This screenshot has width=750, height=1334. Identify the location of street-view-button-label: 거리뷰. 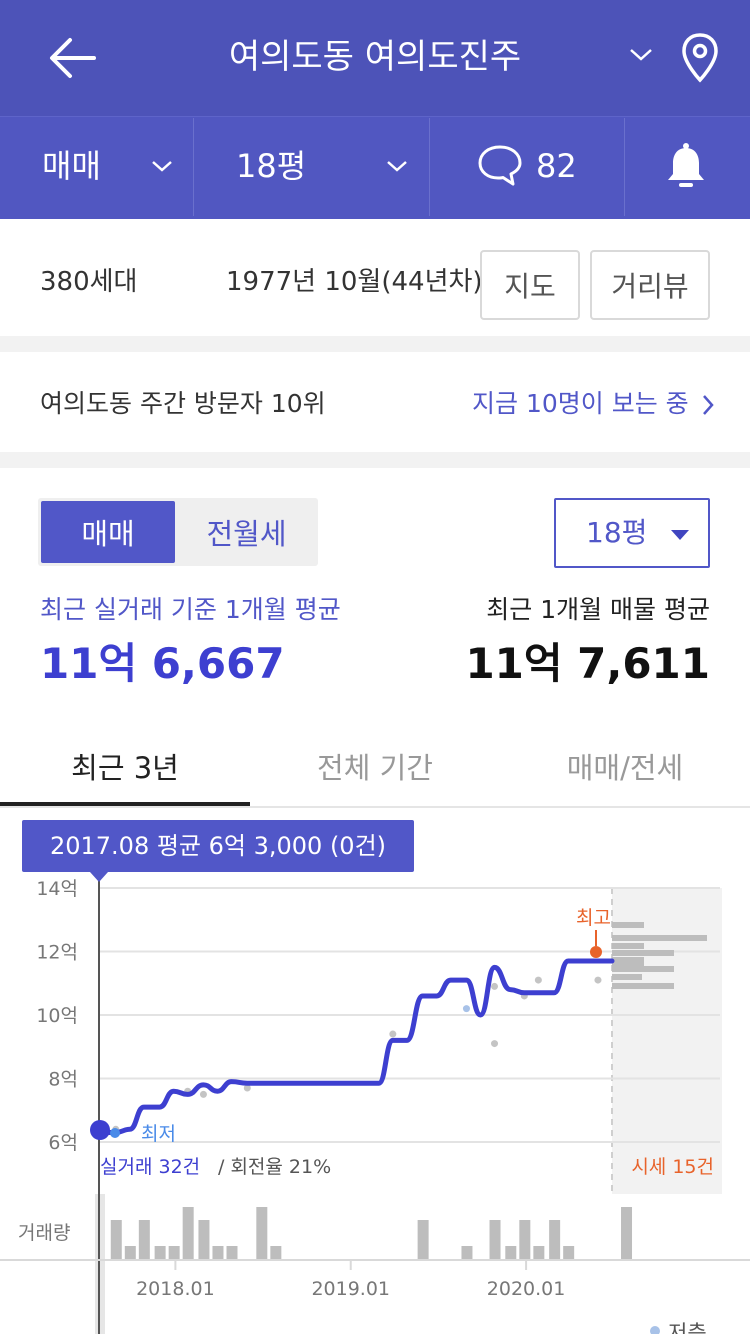
(650, 286).